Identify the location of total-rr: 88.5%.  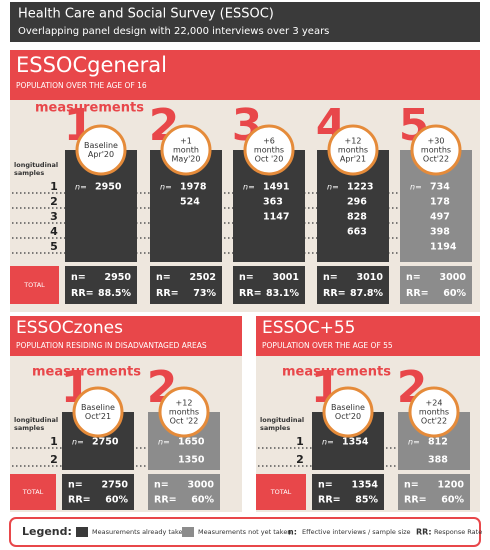
(114, 293).